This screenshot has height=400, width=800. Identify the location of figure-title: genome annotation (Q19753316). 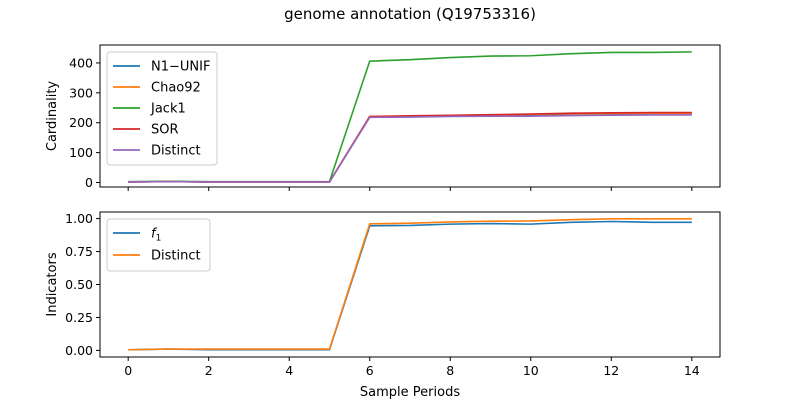
(410, 14).